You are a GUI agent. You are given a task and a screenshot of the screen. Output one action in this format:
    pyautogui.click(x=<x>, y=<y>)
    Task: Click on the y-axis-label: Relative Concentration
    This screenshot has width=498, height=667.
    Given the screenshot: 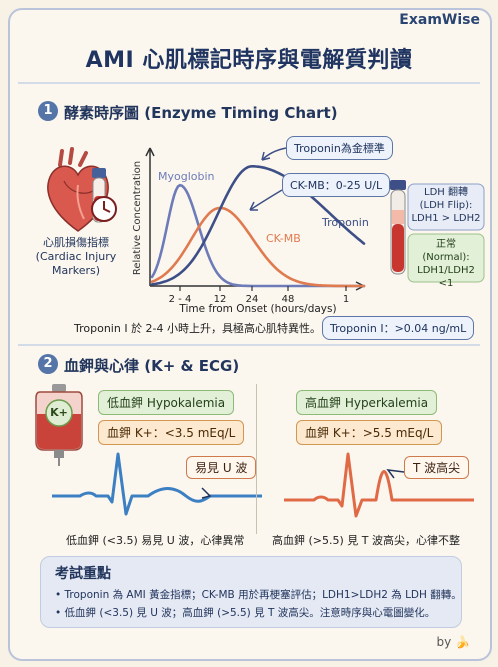 What is the action you would take?
    pyautogui.click(x=137, y=218)
    